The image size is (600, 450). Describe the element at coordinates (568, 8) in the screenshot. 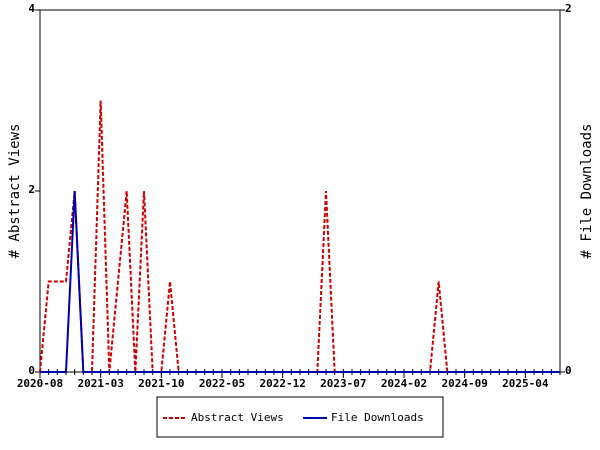

I see `y2-tick-label: 2` at that location.